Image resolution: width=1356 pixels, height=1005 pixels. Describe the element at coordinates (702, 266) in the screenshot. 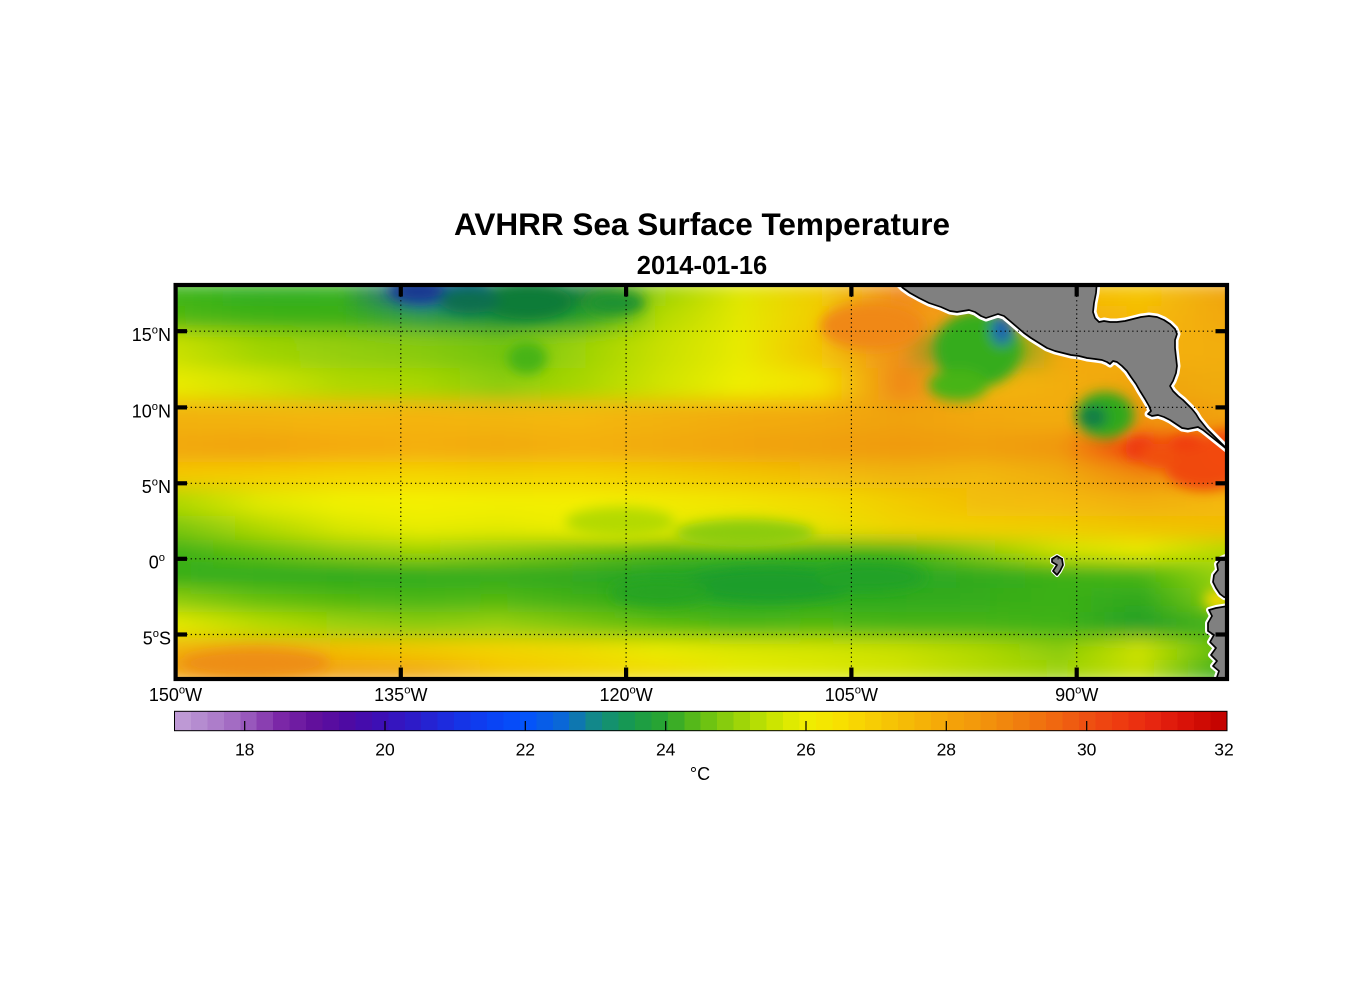

I see `svg-text: 2014-01-16` at that location.